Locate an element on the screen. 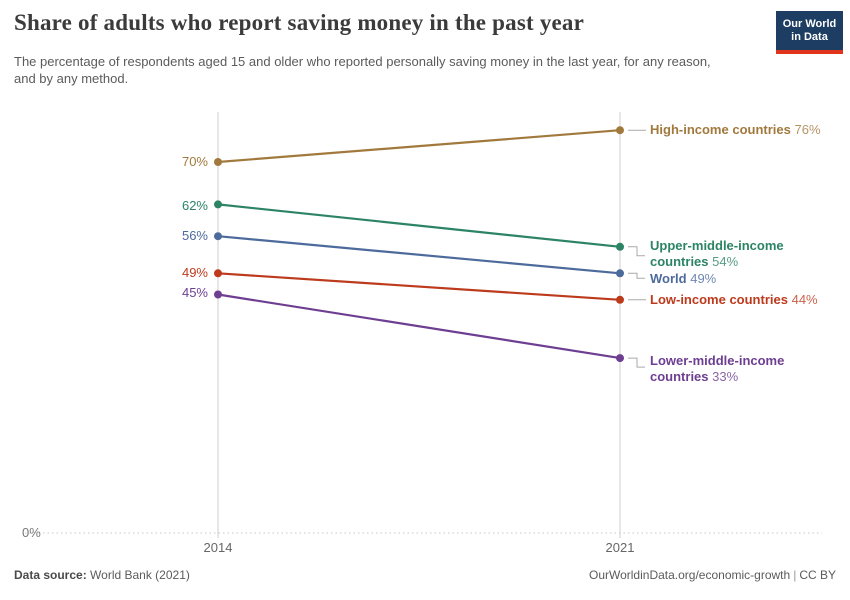 The width and height of the screenshot is (850, 600). x-tick-2014: 2014 is located at coordinates (218, 547).